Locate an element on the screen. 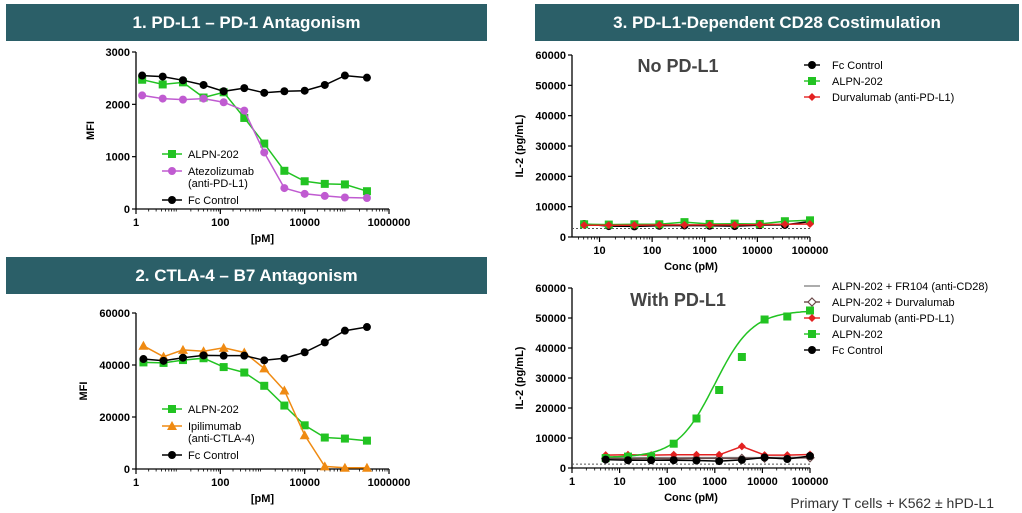 The width and height of the screenshot is (1022, 513). y-tick-label: 60000 is located at coordinates (114, 314).